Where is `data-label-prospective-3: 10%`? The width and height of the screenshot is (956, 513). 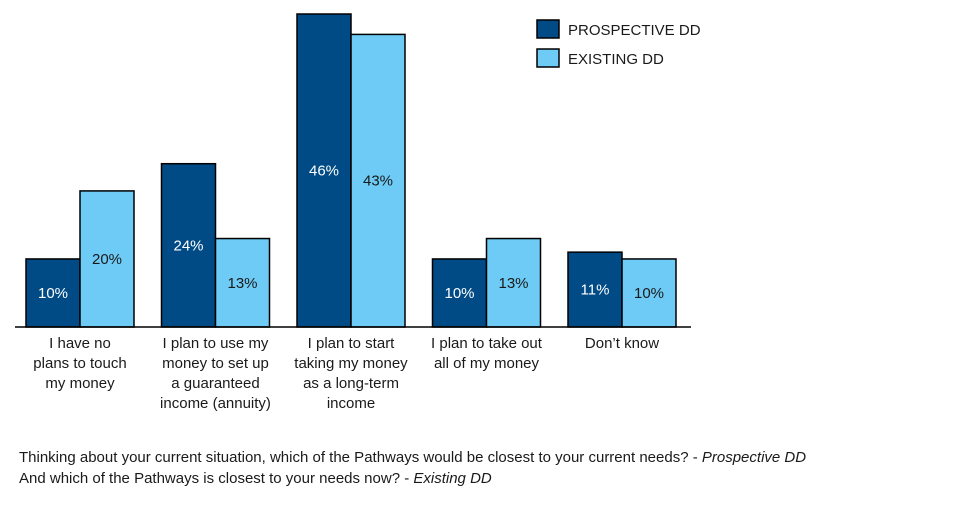
data-label-prospective-3: 10% is located at coordinates (459, 293).